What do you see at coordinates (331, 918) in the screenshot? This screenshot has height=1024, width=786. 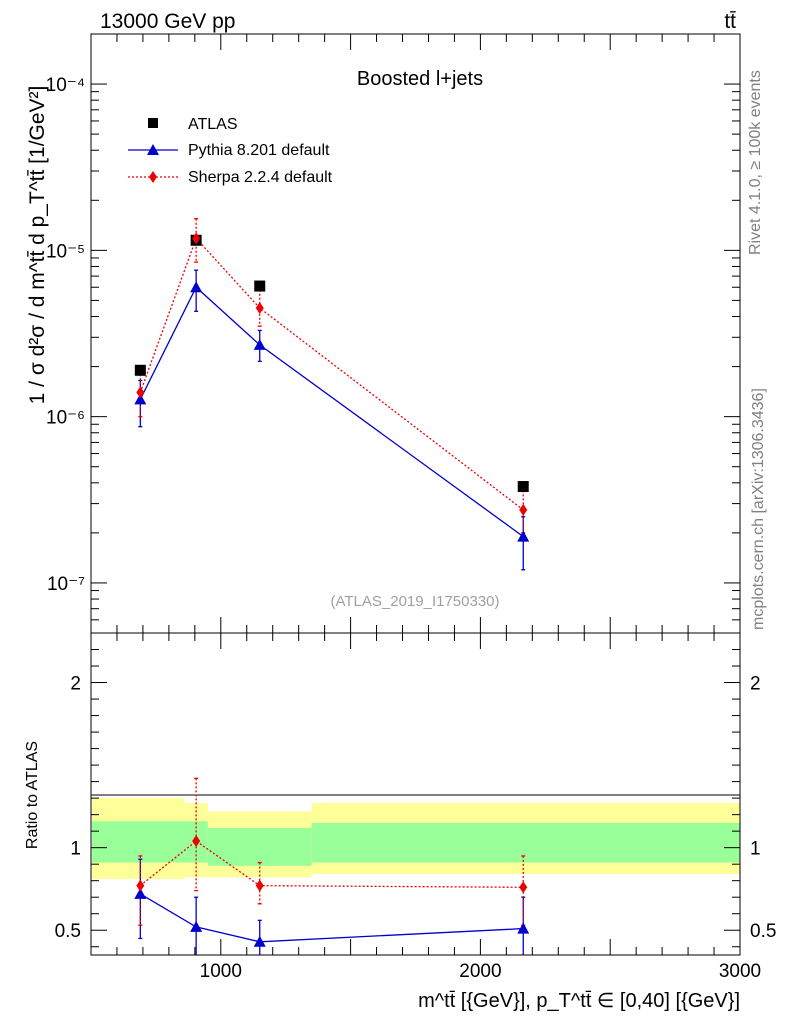 I see `pythia-ratio-line` at bounding box center [331, 918].